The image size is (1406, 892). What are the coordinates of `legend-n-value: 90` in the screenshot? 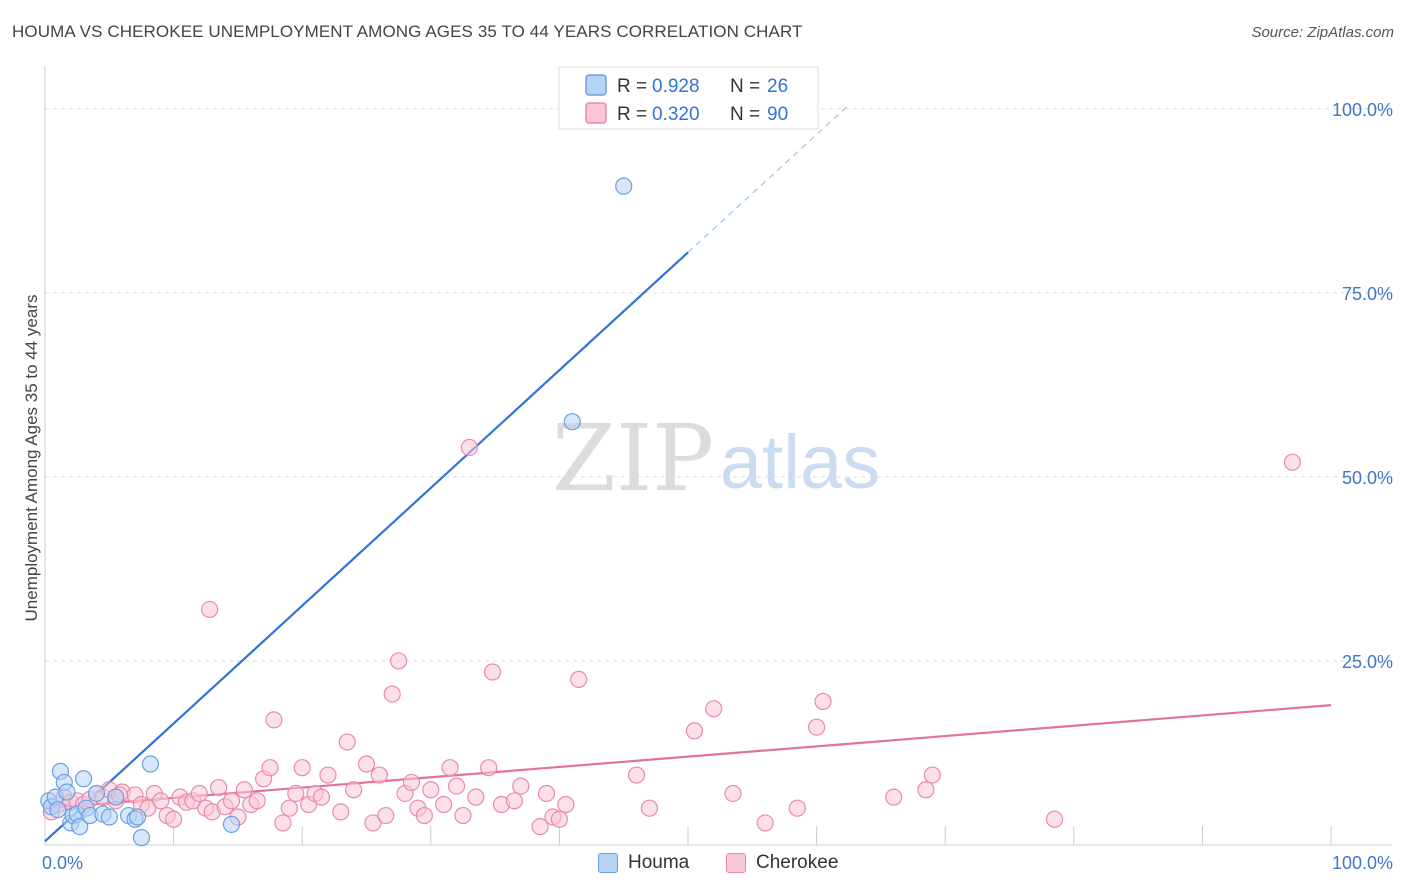 It's located at (777, 114).